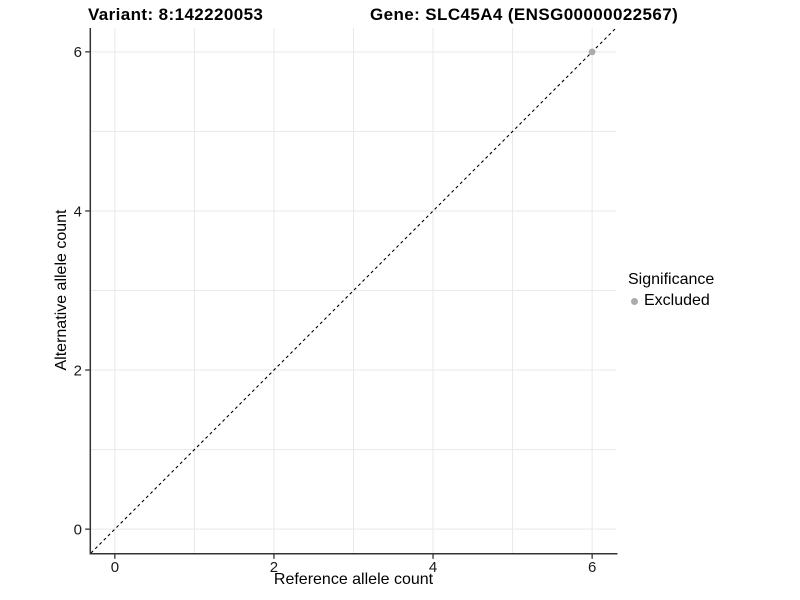 The height and width of the screenshot is (600, 800). I want to click on legend-item-label: Excluded, so click(677, 300).